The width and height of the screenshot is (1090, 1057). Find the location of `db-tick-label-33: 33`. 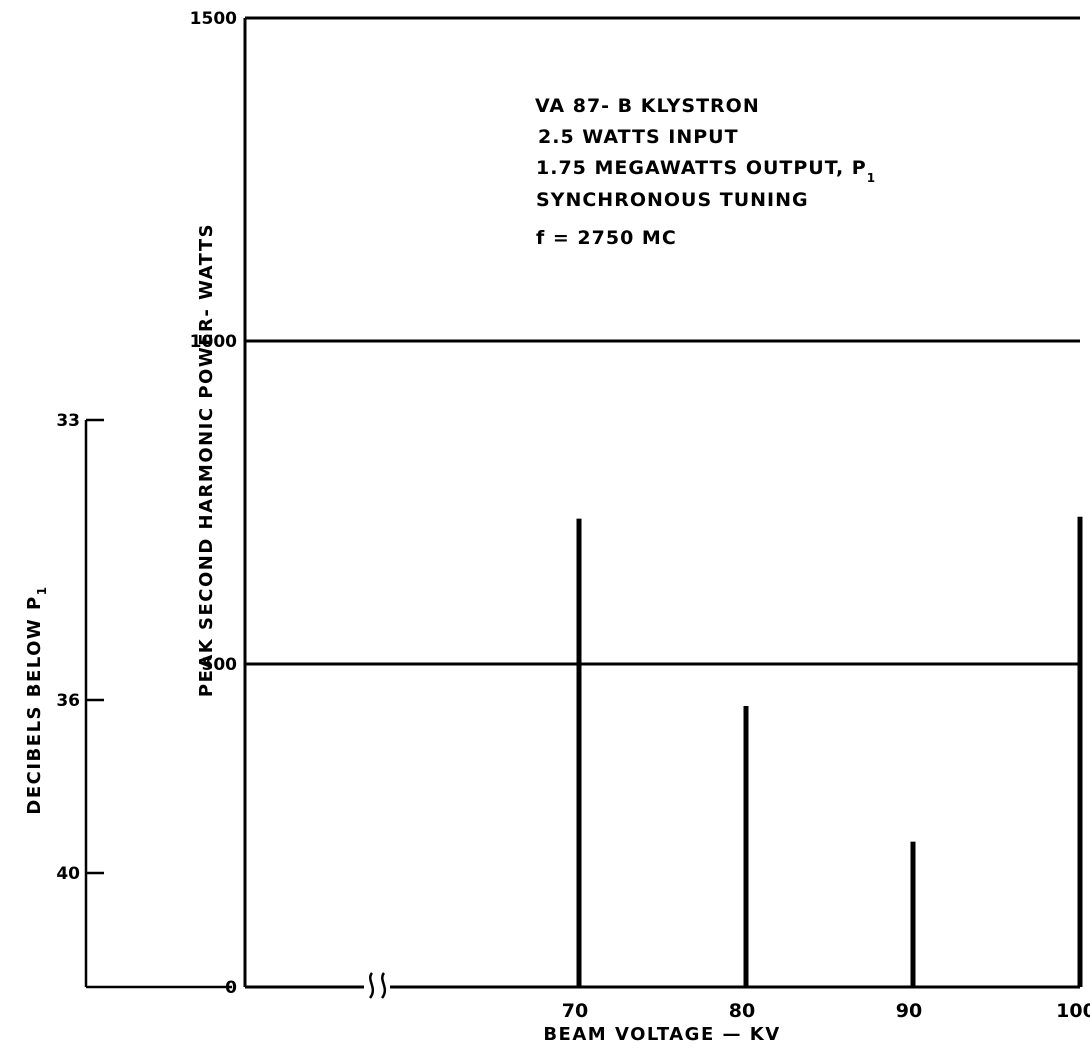

db-tick-label-33: 33 is located at coordinates (68, 421).